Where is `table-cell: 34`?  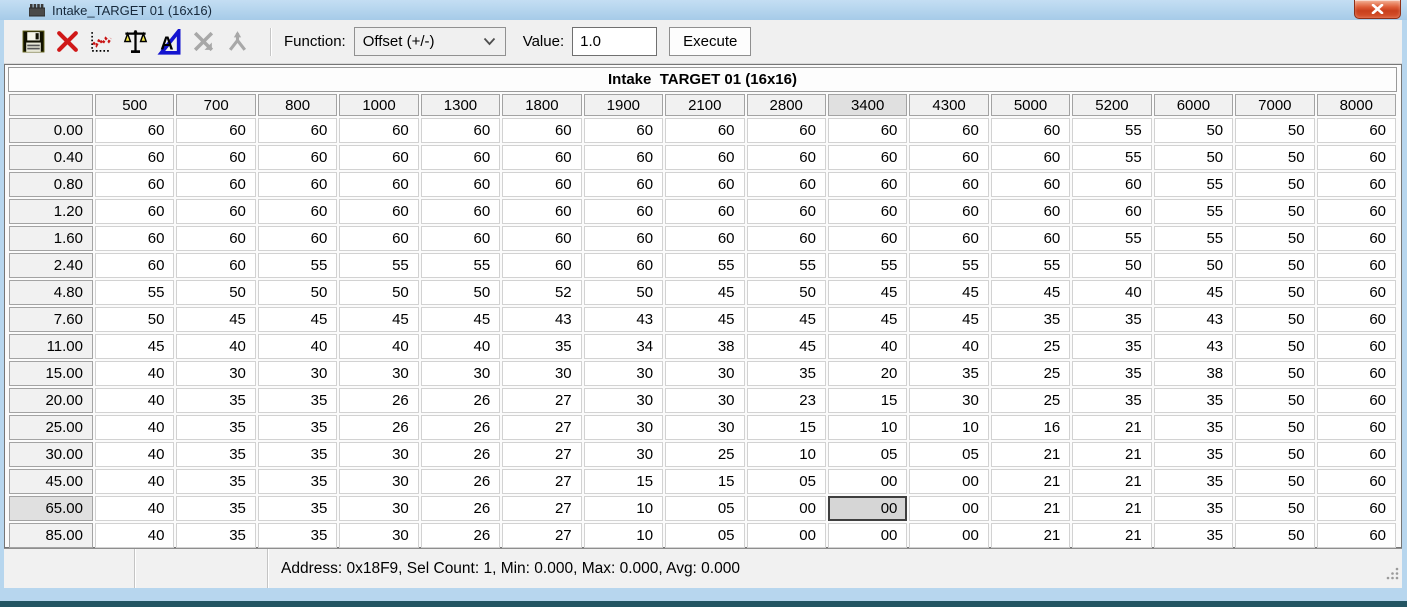
table-cell: 34 is located at coordinates (623, 346).